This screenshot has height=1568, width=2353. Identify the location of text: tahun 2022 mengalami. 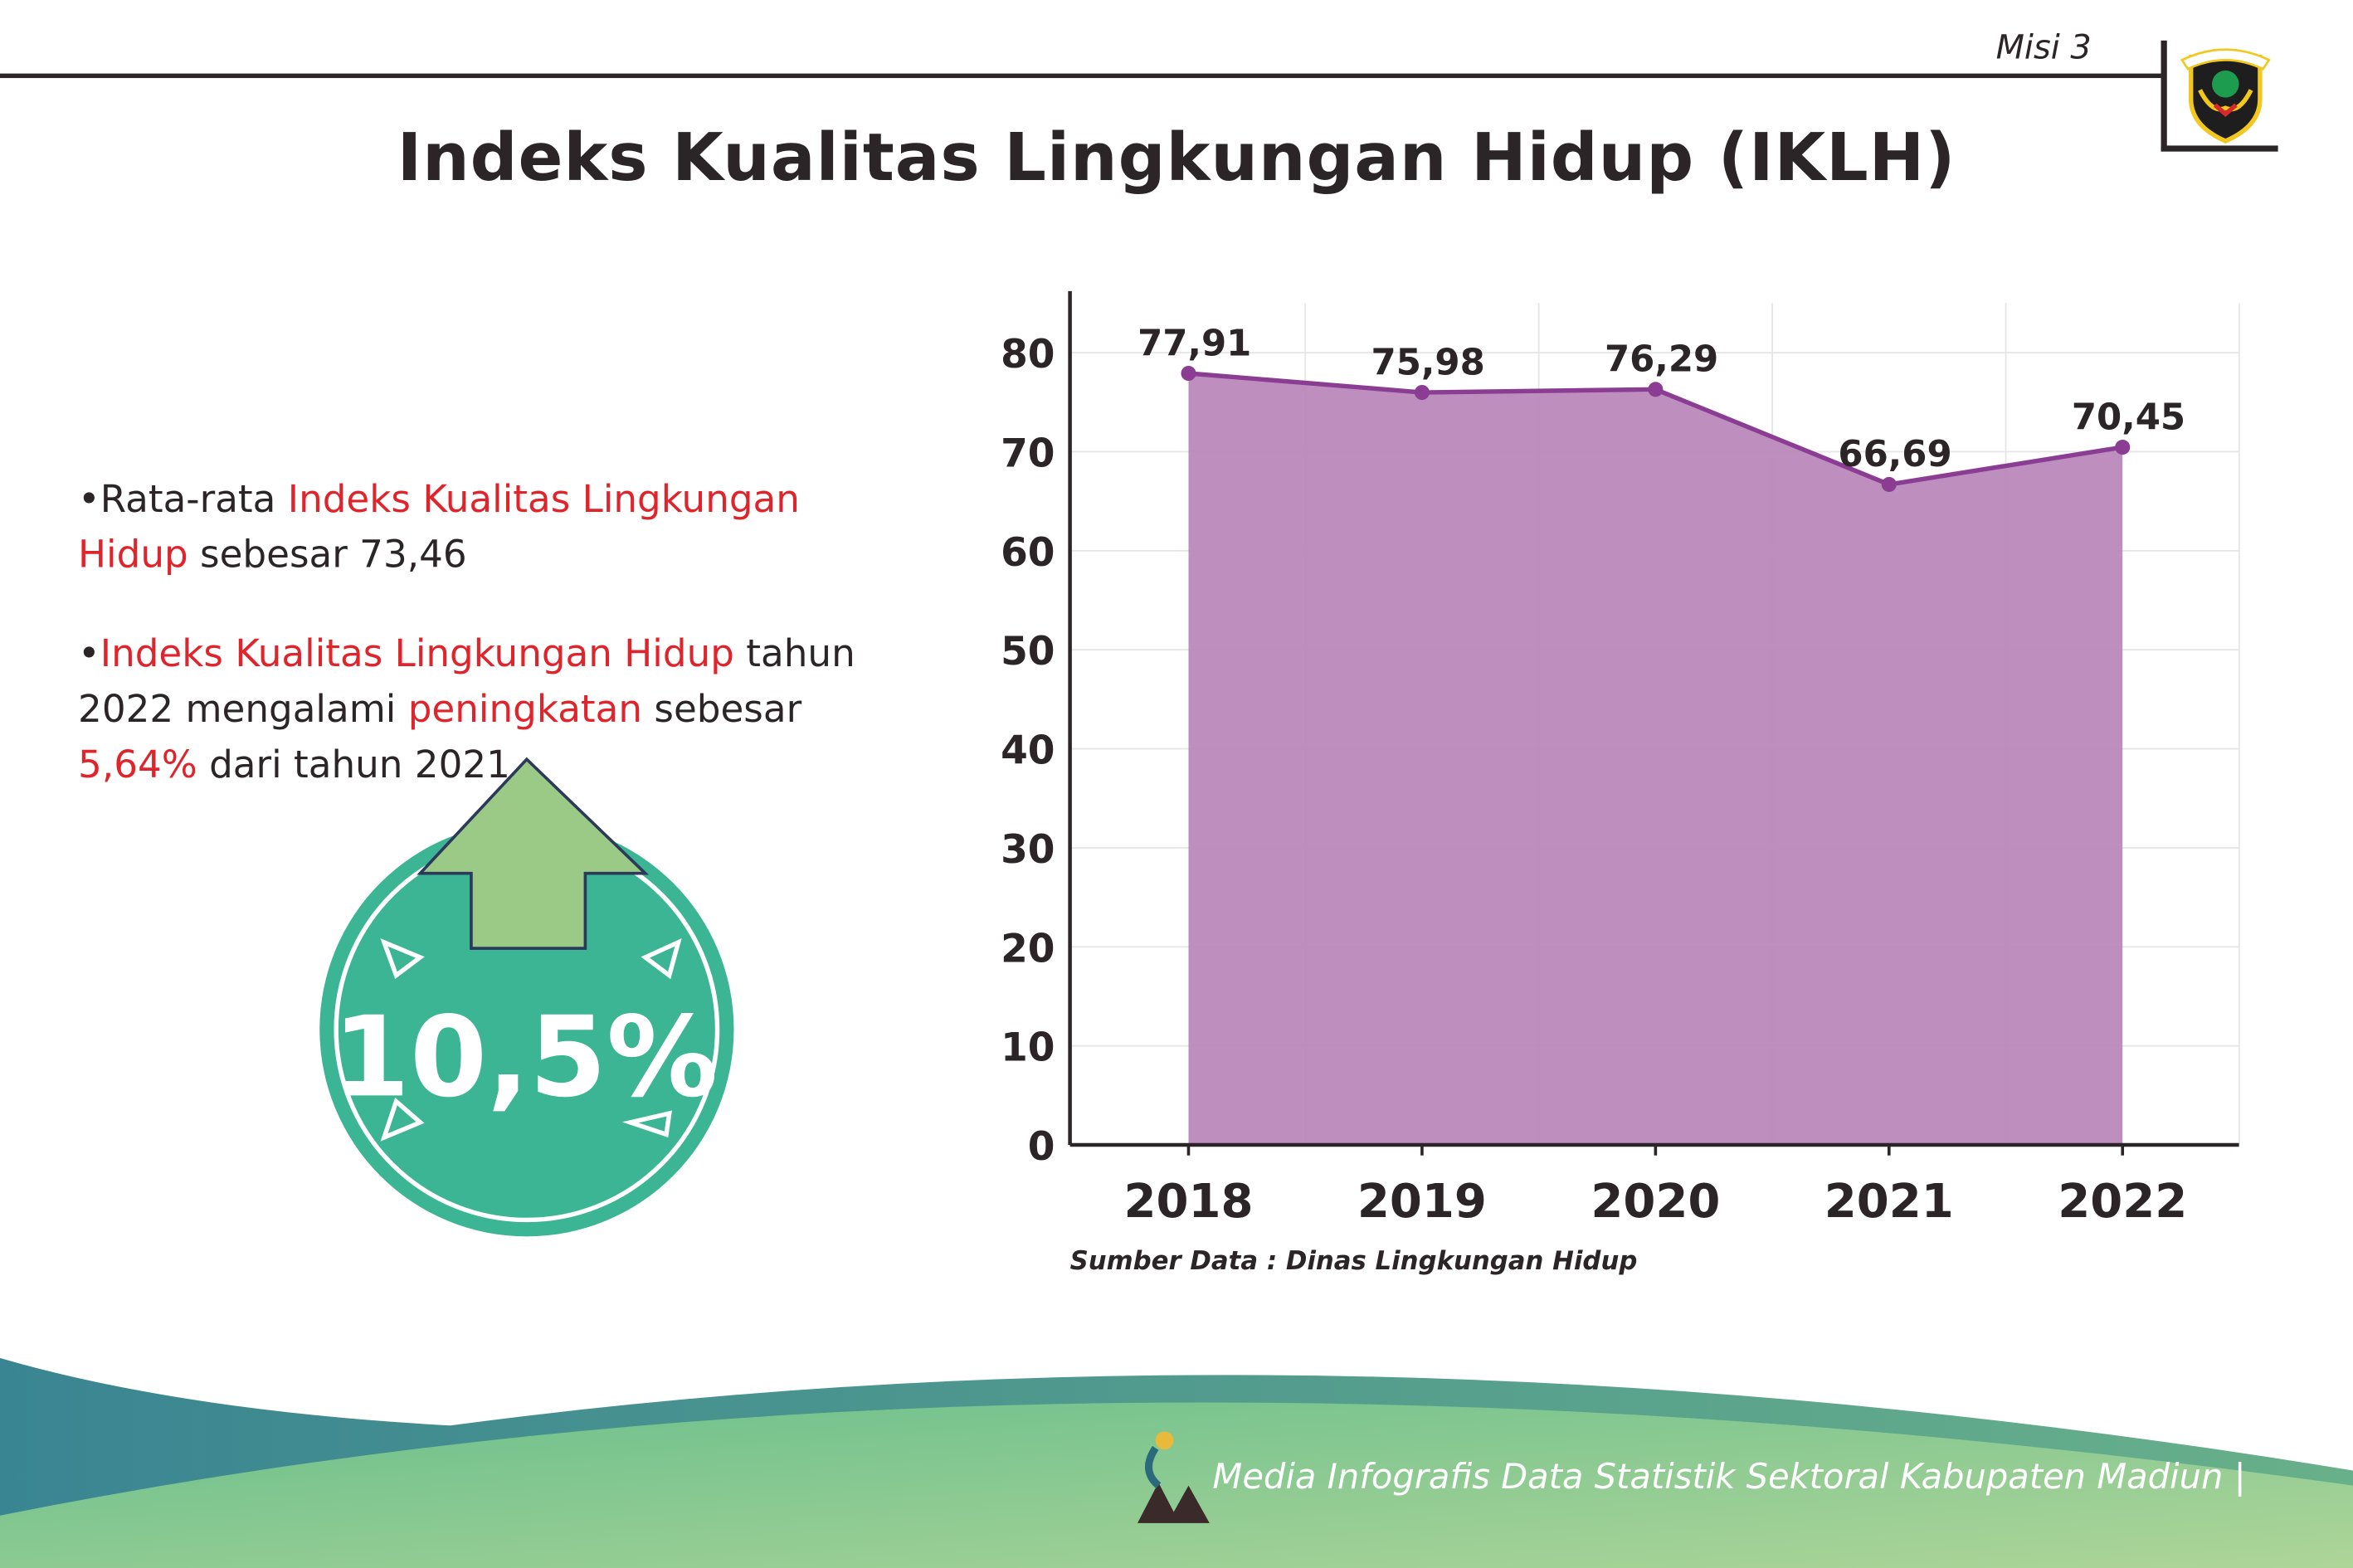
(466, 681).